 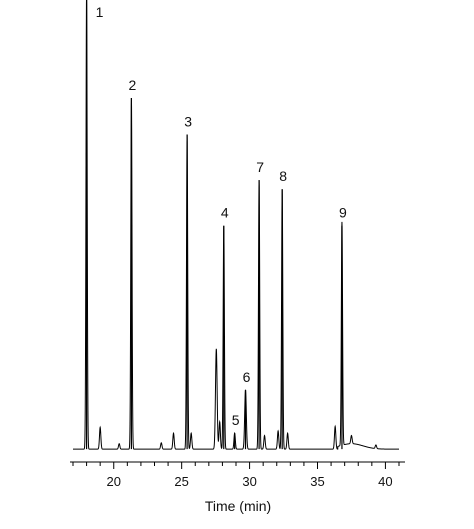 What do you see at coordinates (317, 481) in the screenshot?
I see `x-tick-label: 35` at bounding box center [317, 481].